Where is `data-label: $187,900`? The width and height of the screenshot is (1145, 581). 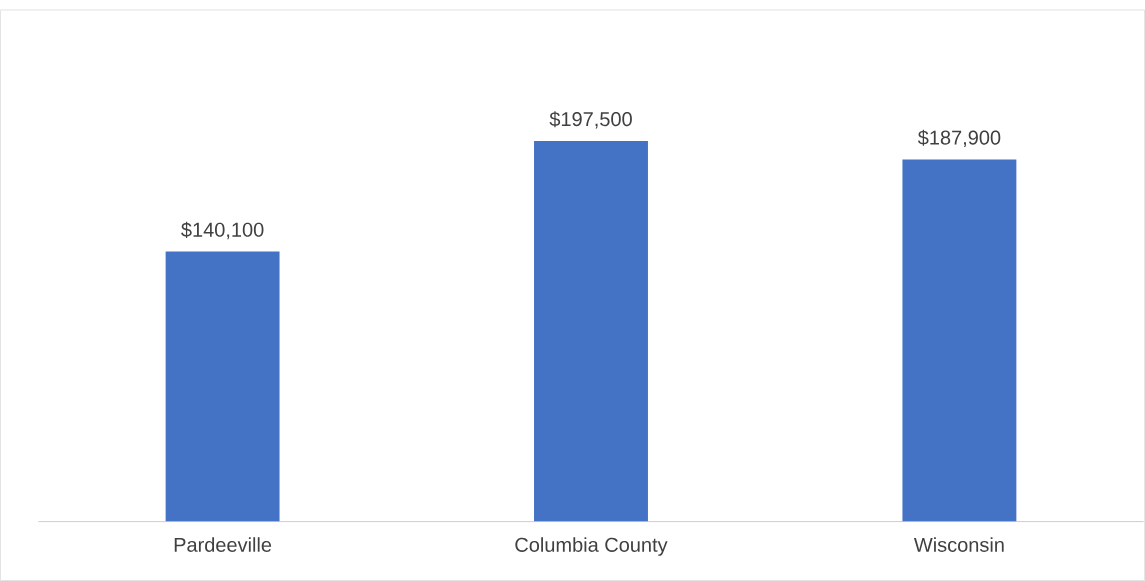 data-label: $187,900 is located at coordinates (959, 138).